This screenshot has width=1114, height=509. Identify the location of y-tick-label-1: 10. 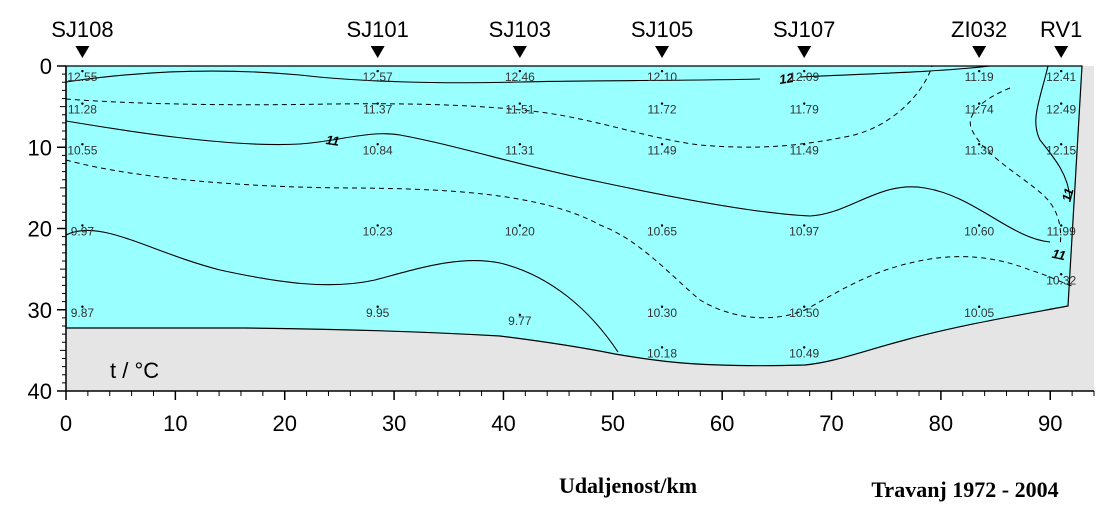
(40, 147).